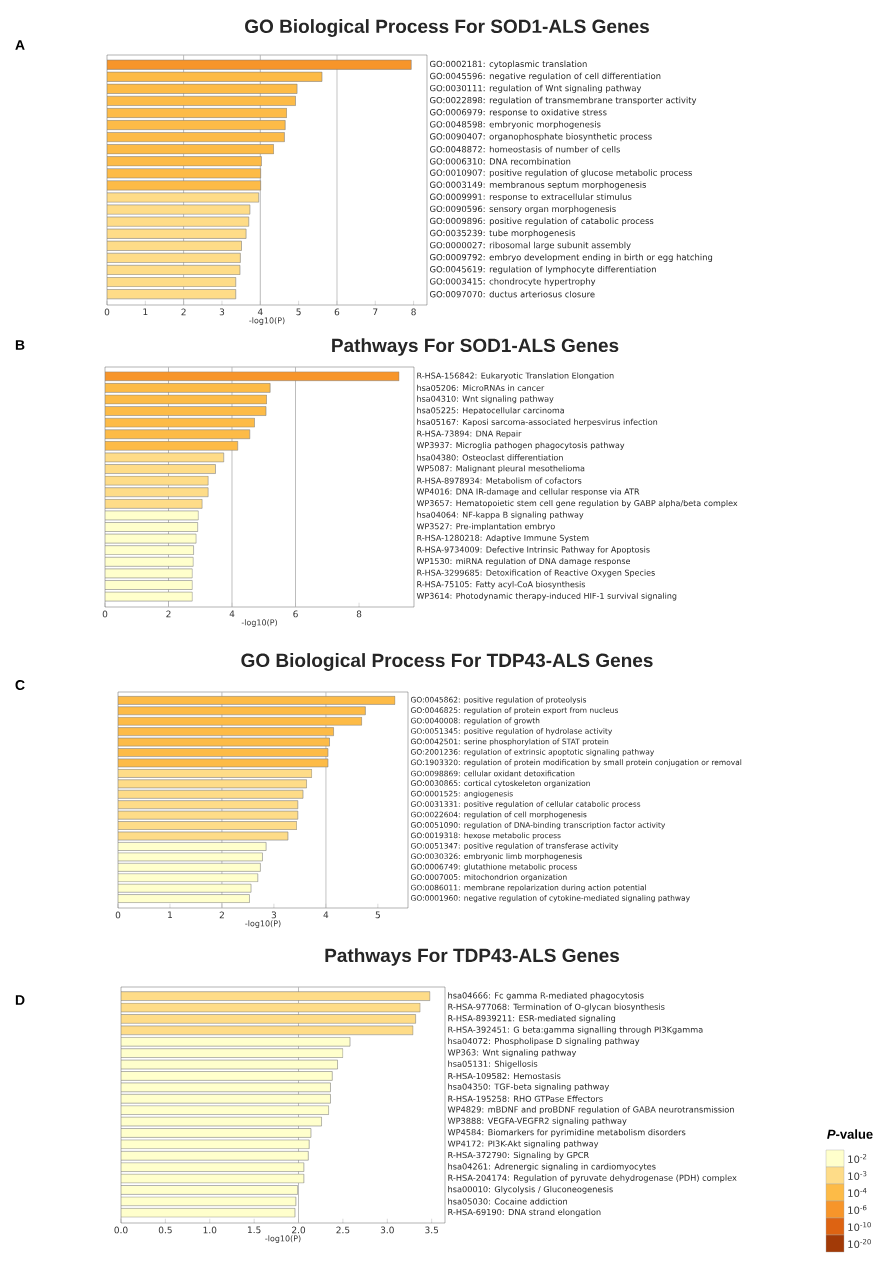 Image resolution: width=895 pixels, height=1261 pixels. Describe the element at coordinates (504, 1076) in the screenshot. I see `y-tick-label: R-HSA-109582: Hemostasis` at that location.